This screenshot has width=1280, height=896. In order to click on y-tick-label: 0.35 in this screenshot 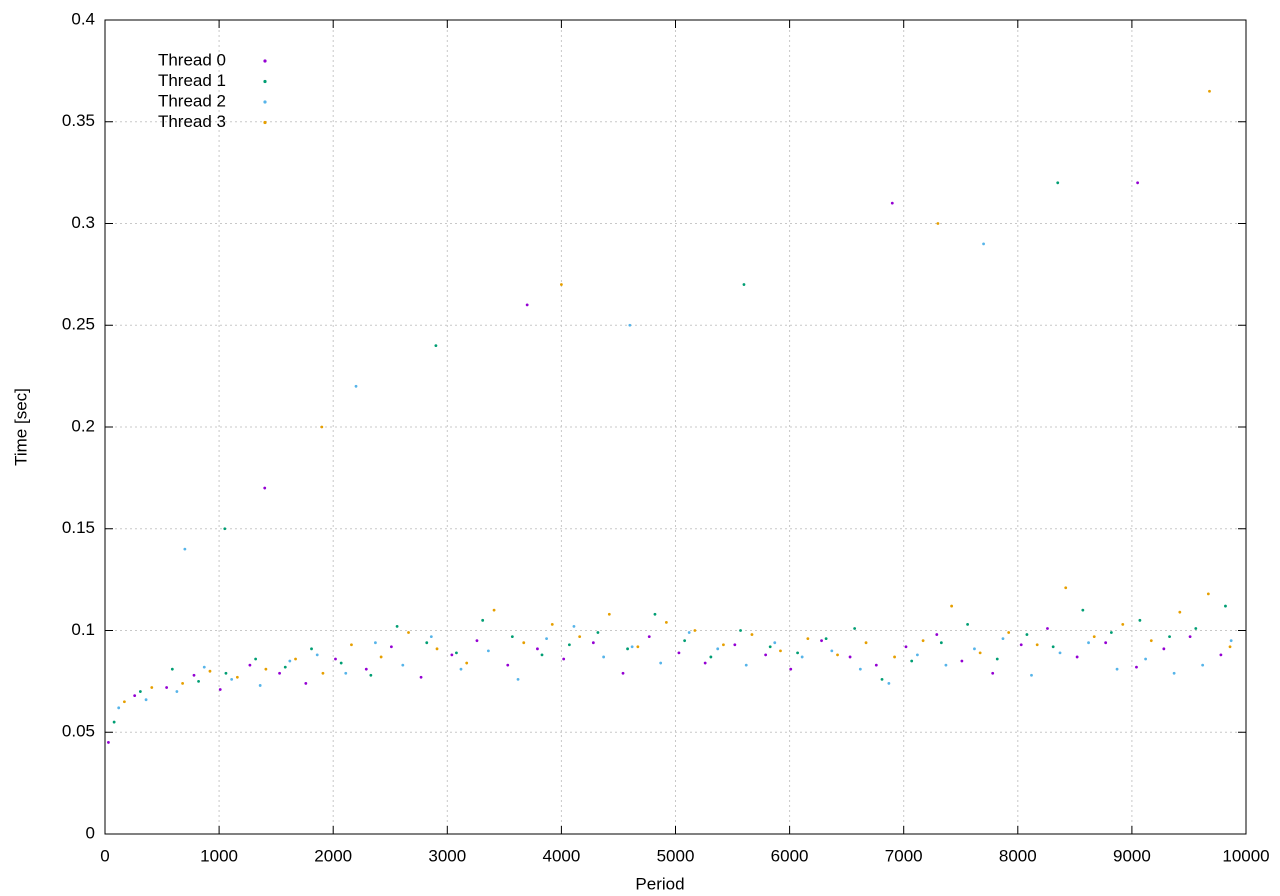, I will do `click(78, 120)`.